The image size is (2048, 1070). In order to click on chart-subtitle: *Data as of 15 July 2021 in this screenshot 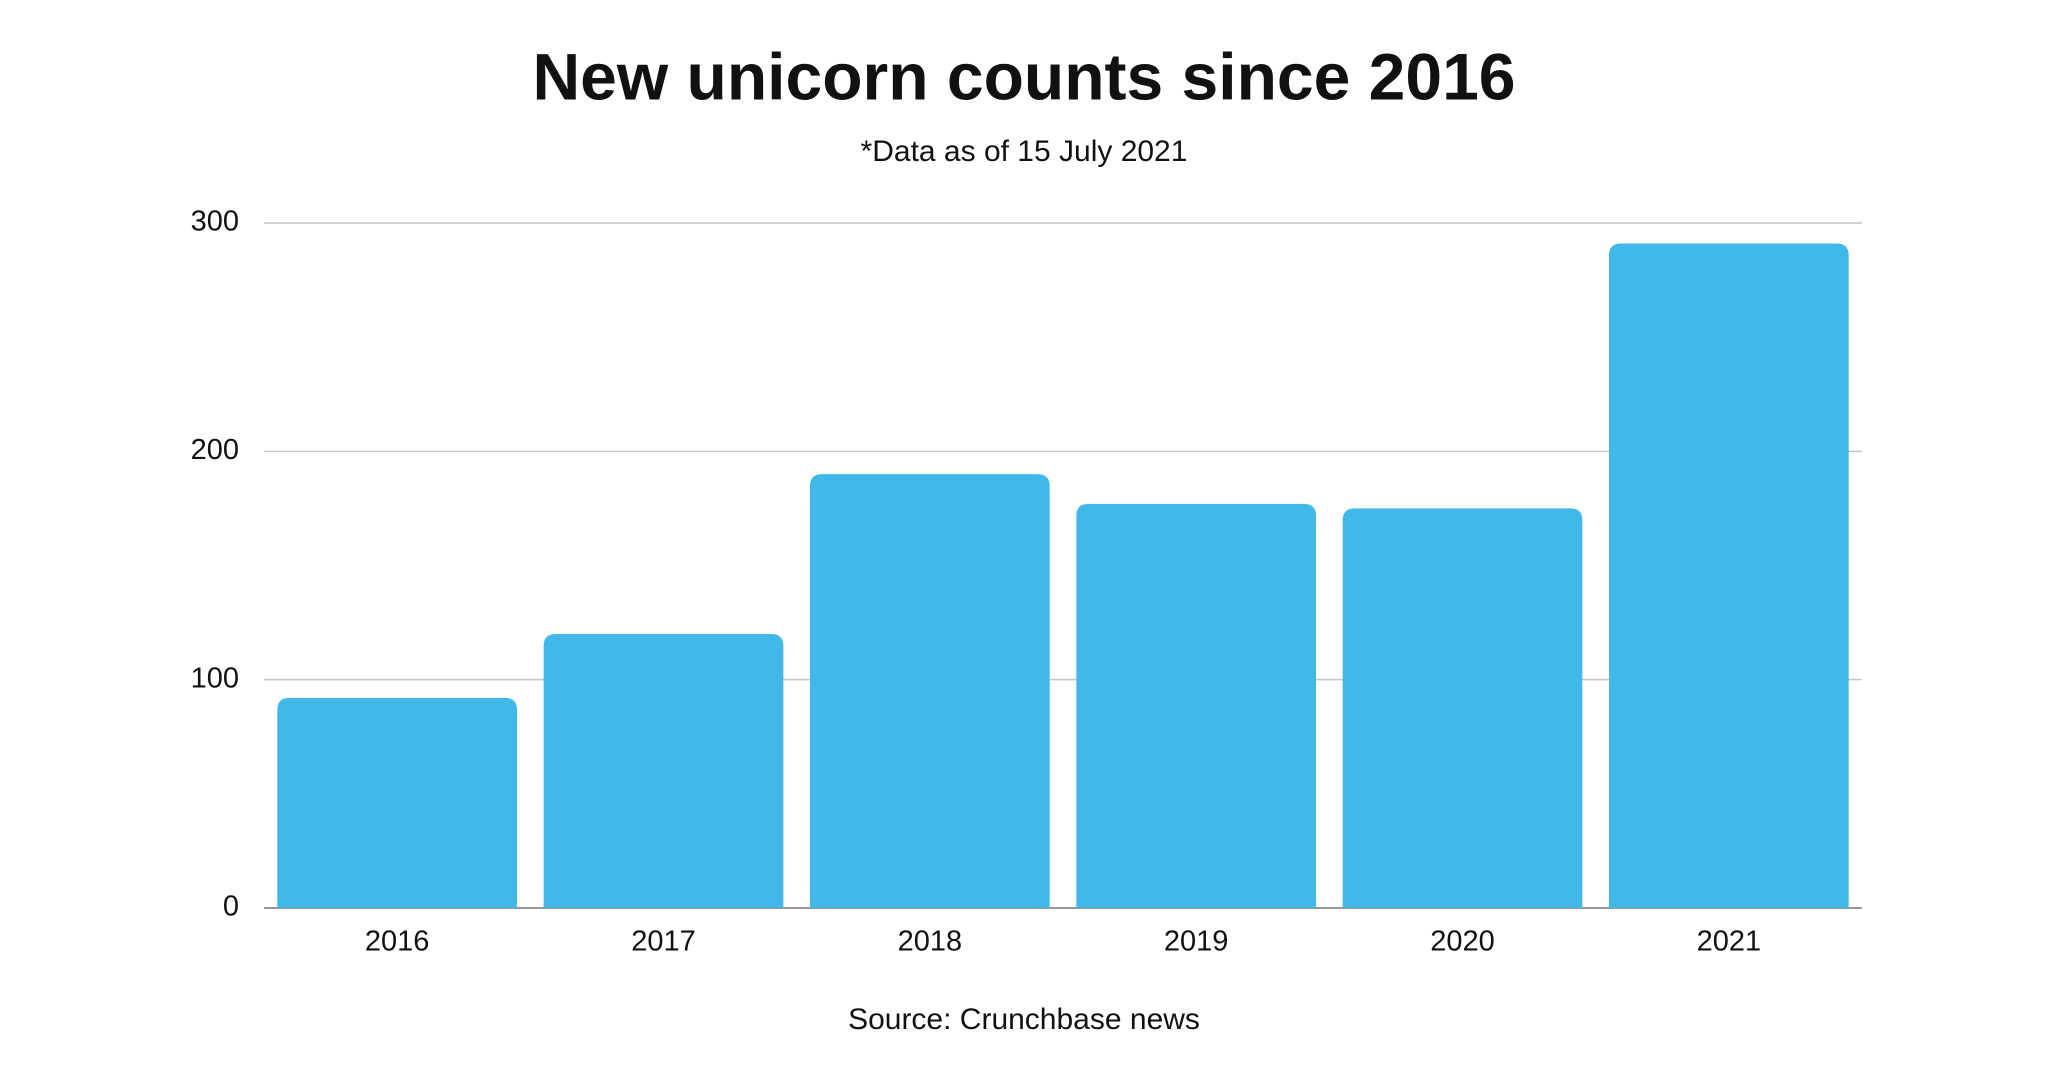, I will do `click(1024, 151)`.